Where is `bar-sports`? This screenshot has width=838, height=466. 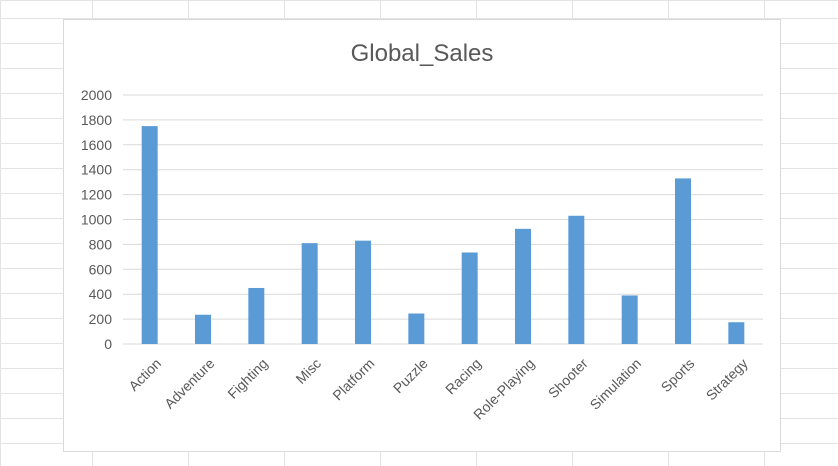 bar-sports is located at coordinates (683, 261).